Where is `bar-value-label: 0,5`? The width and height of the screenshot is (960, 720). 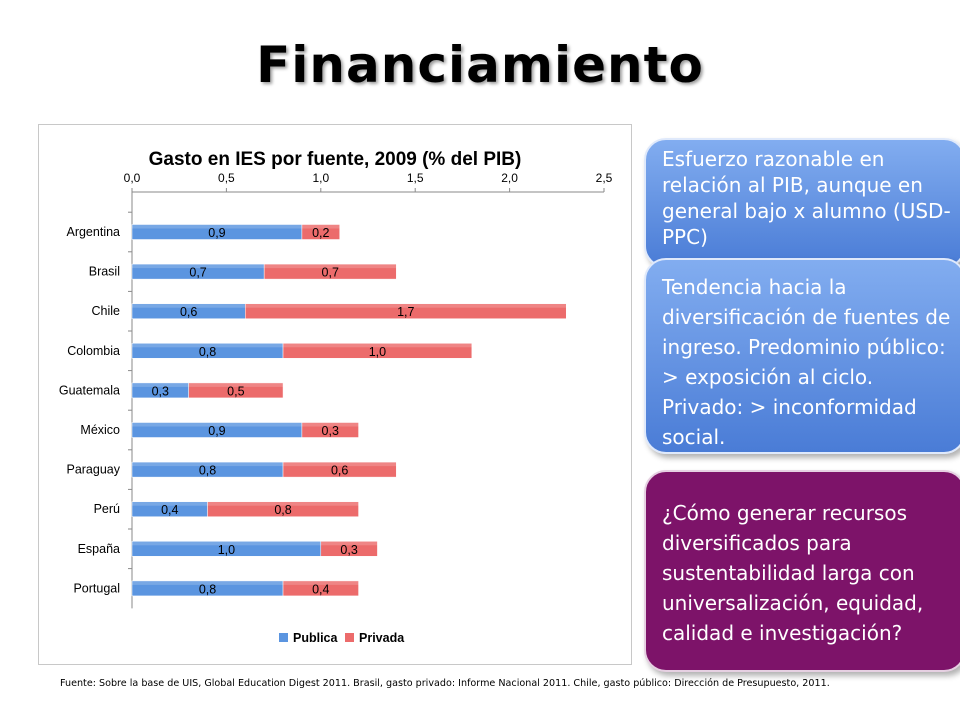 bar-value-label: 0,5 is located at coordinates (235, 391).